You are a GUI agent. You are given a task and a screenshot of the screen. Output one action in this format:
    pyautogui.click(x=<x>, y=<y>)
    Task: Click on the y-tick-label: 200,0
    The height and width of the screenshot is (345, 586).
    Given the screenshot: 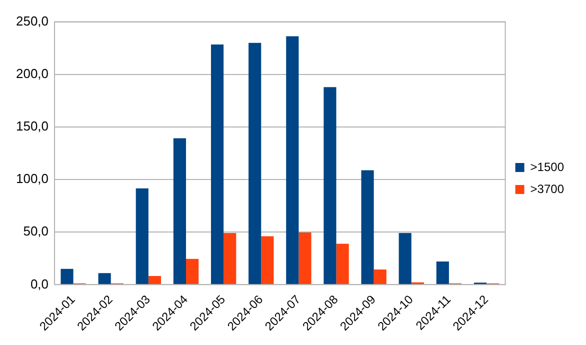 What is the action you would take?
    pyautogui.click(x=32, y=73)
    